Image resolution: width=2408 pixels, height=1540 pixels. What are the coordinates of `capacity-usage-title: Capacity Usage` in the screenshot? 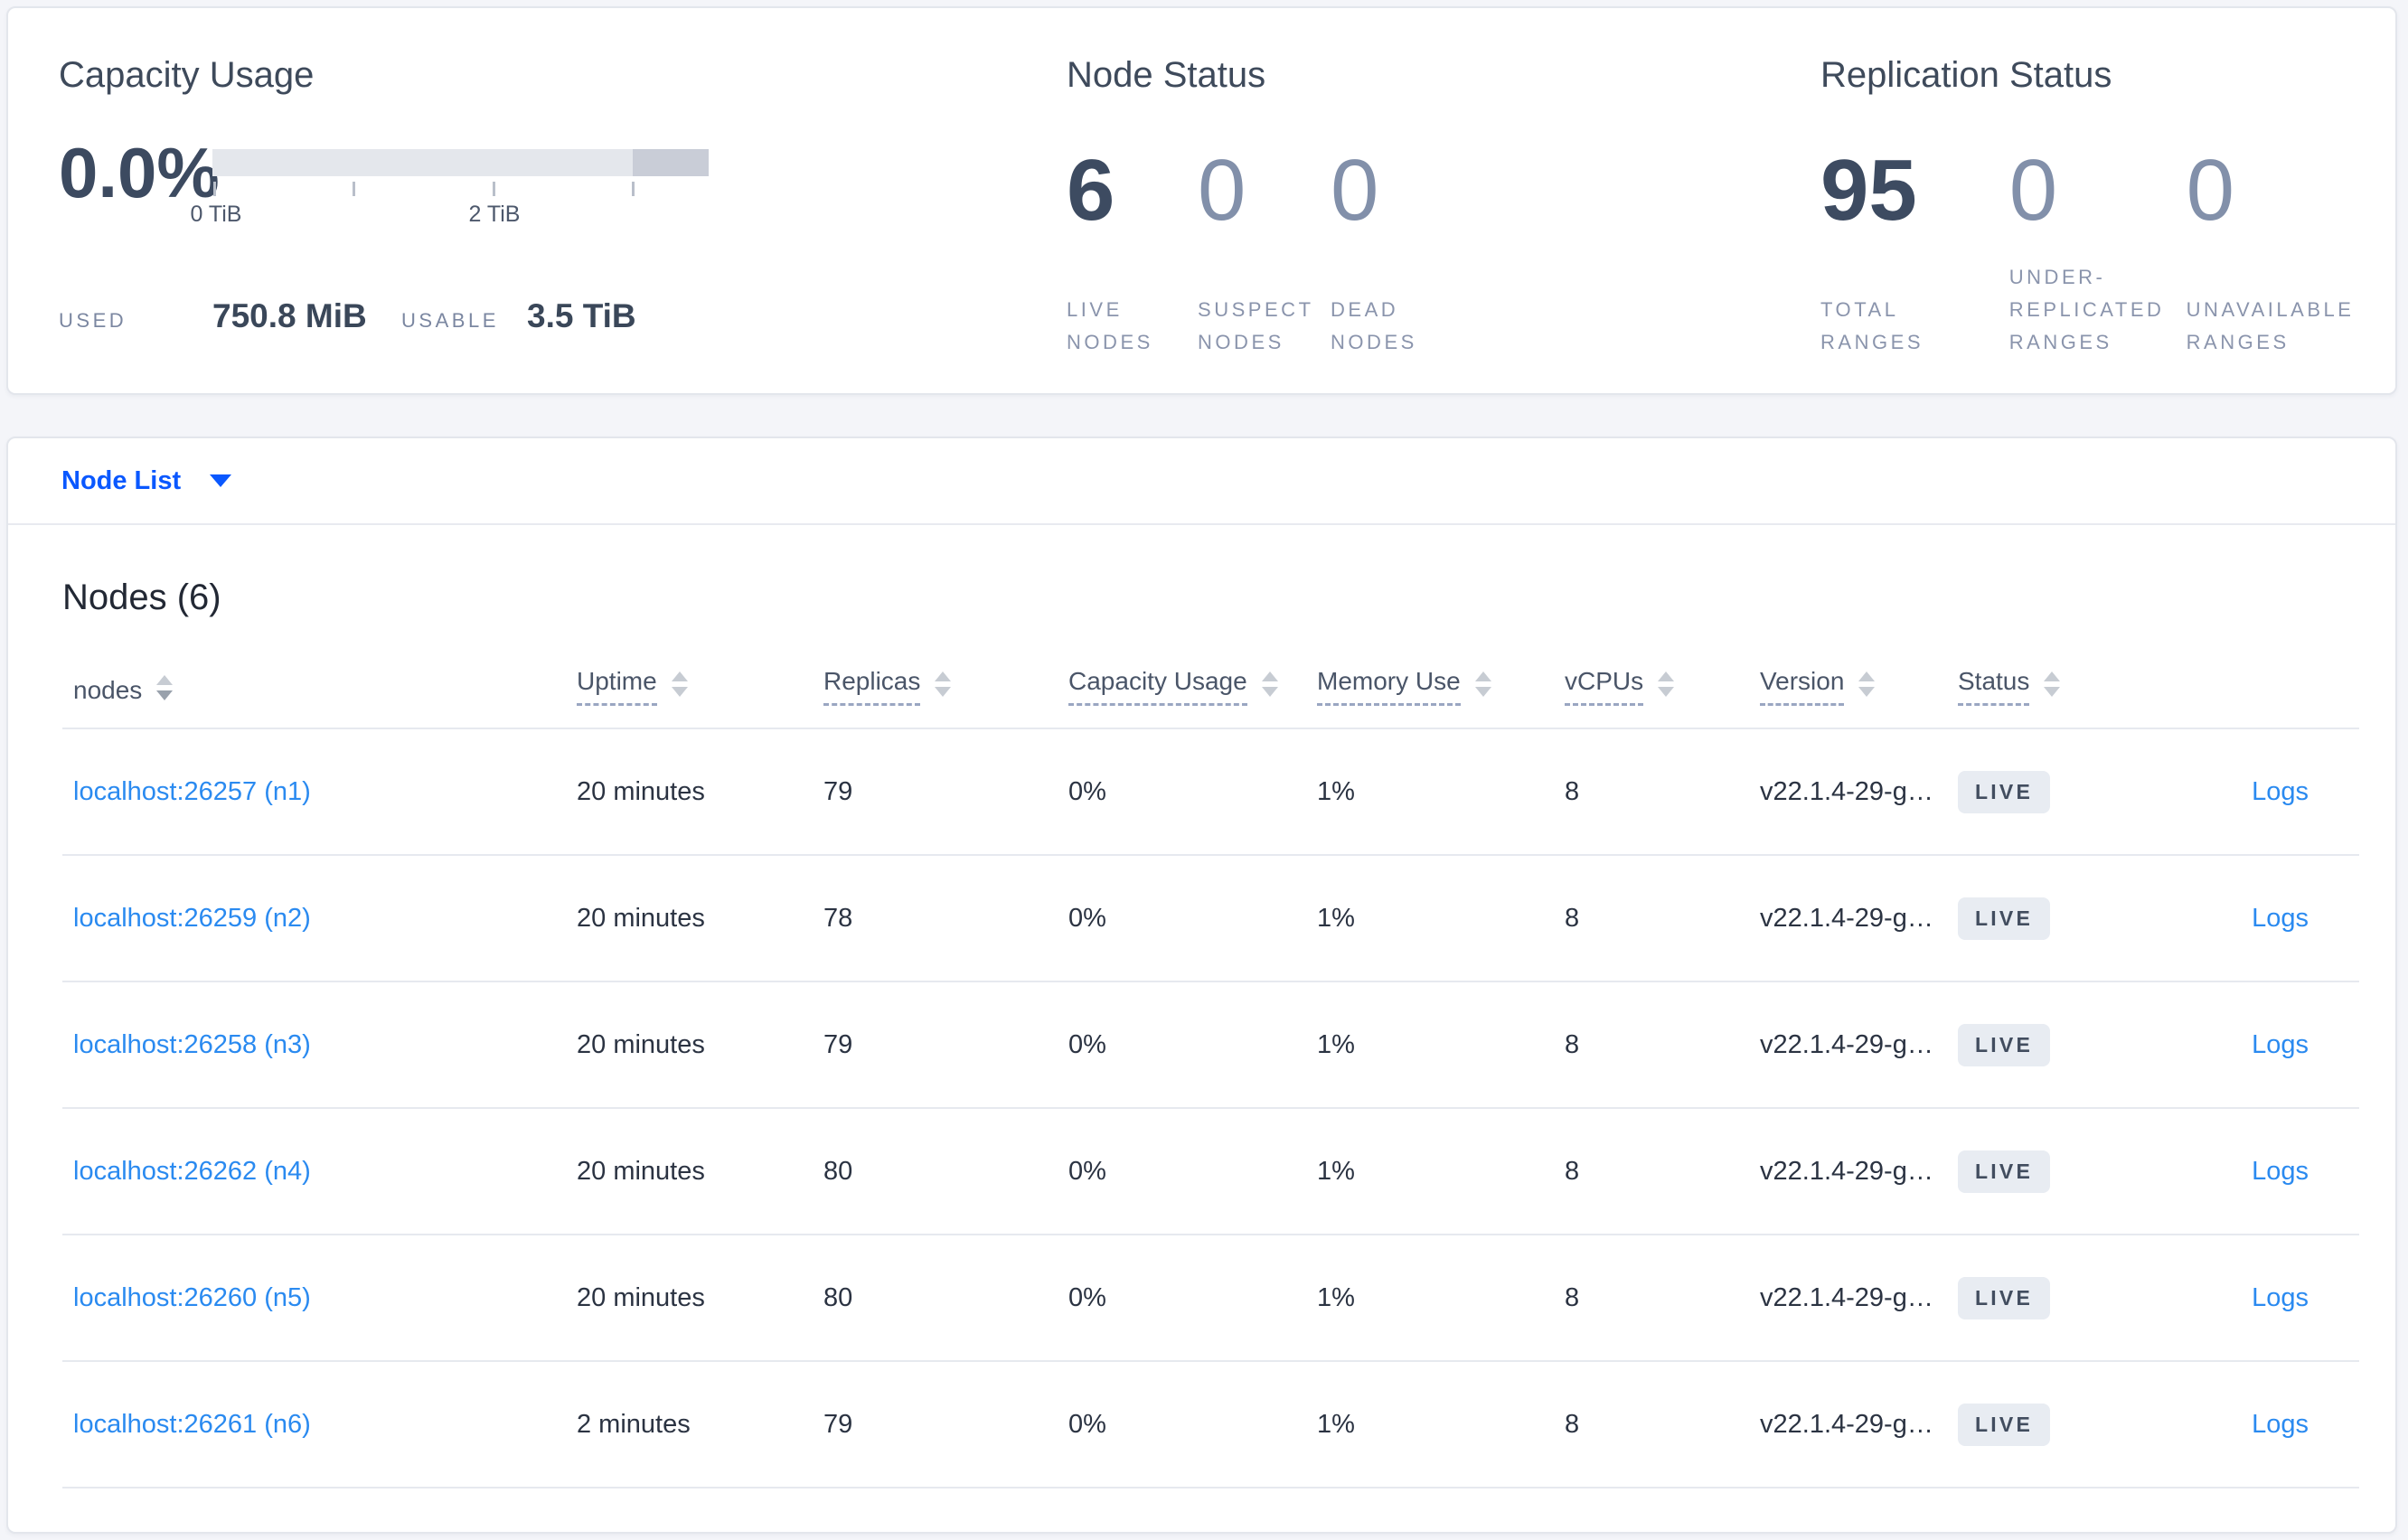 It's located at (187, 75).